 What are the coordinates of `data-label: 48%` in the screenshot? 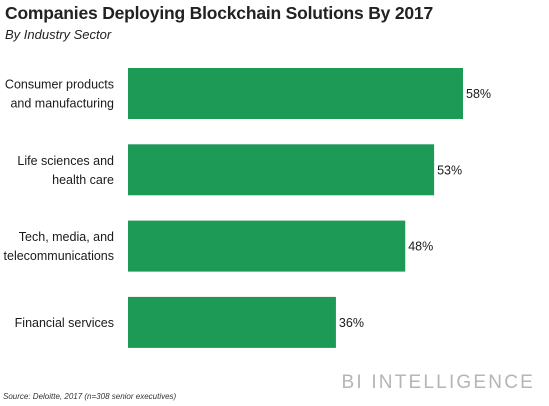 It's located at (420, 247).